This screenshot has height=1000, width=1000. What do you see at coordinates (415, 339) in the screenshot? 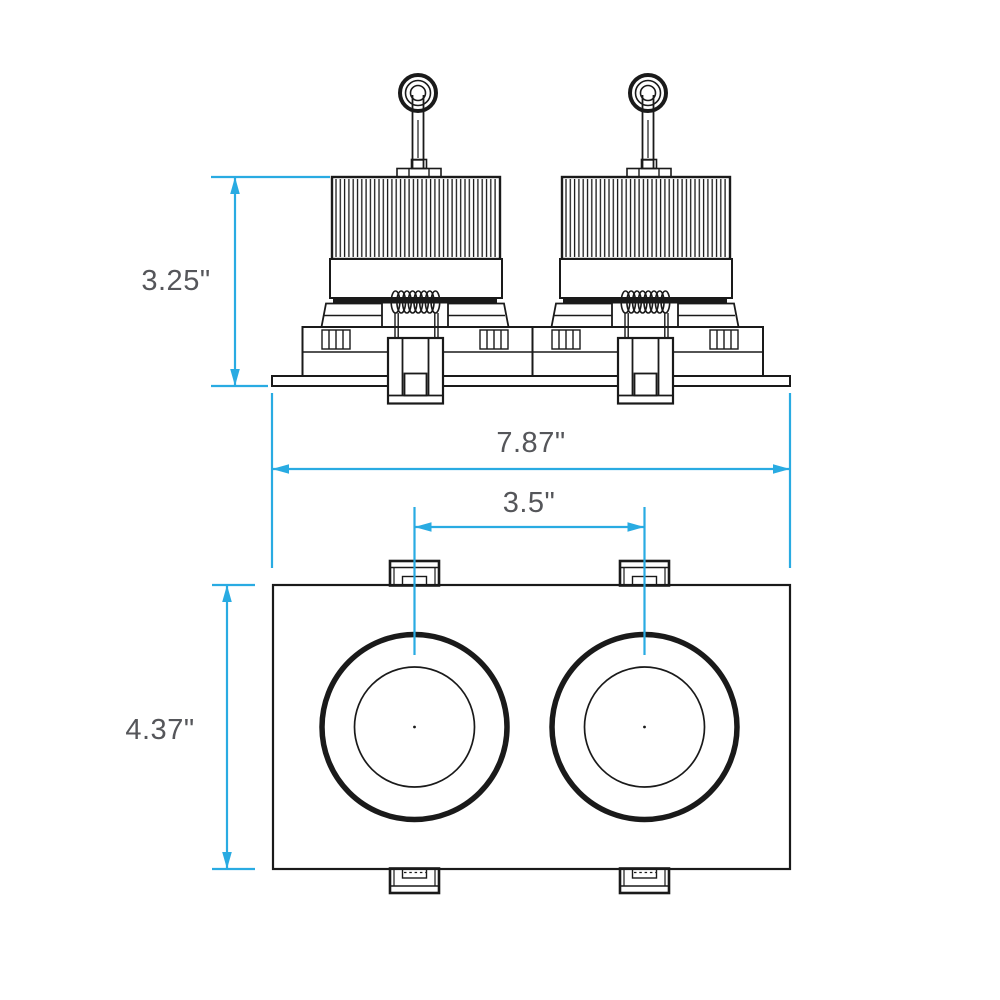
I see `clamp-fins` at bounding box center [415, 339].